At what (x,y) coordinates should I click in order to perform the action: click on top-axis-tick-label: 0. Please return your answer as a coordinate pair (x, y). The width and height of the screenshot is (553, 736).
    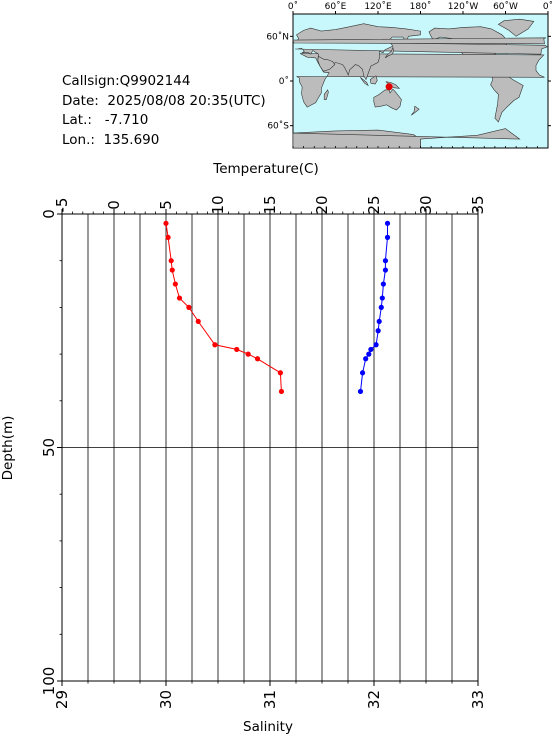
    Looking at the image, I should click on (114, 205).